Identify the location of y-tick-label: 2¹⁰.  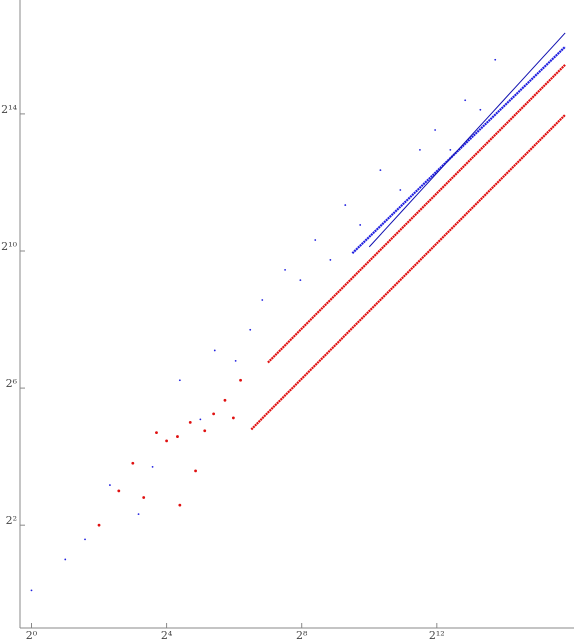
(9, 246).